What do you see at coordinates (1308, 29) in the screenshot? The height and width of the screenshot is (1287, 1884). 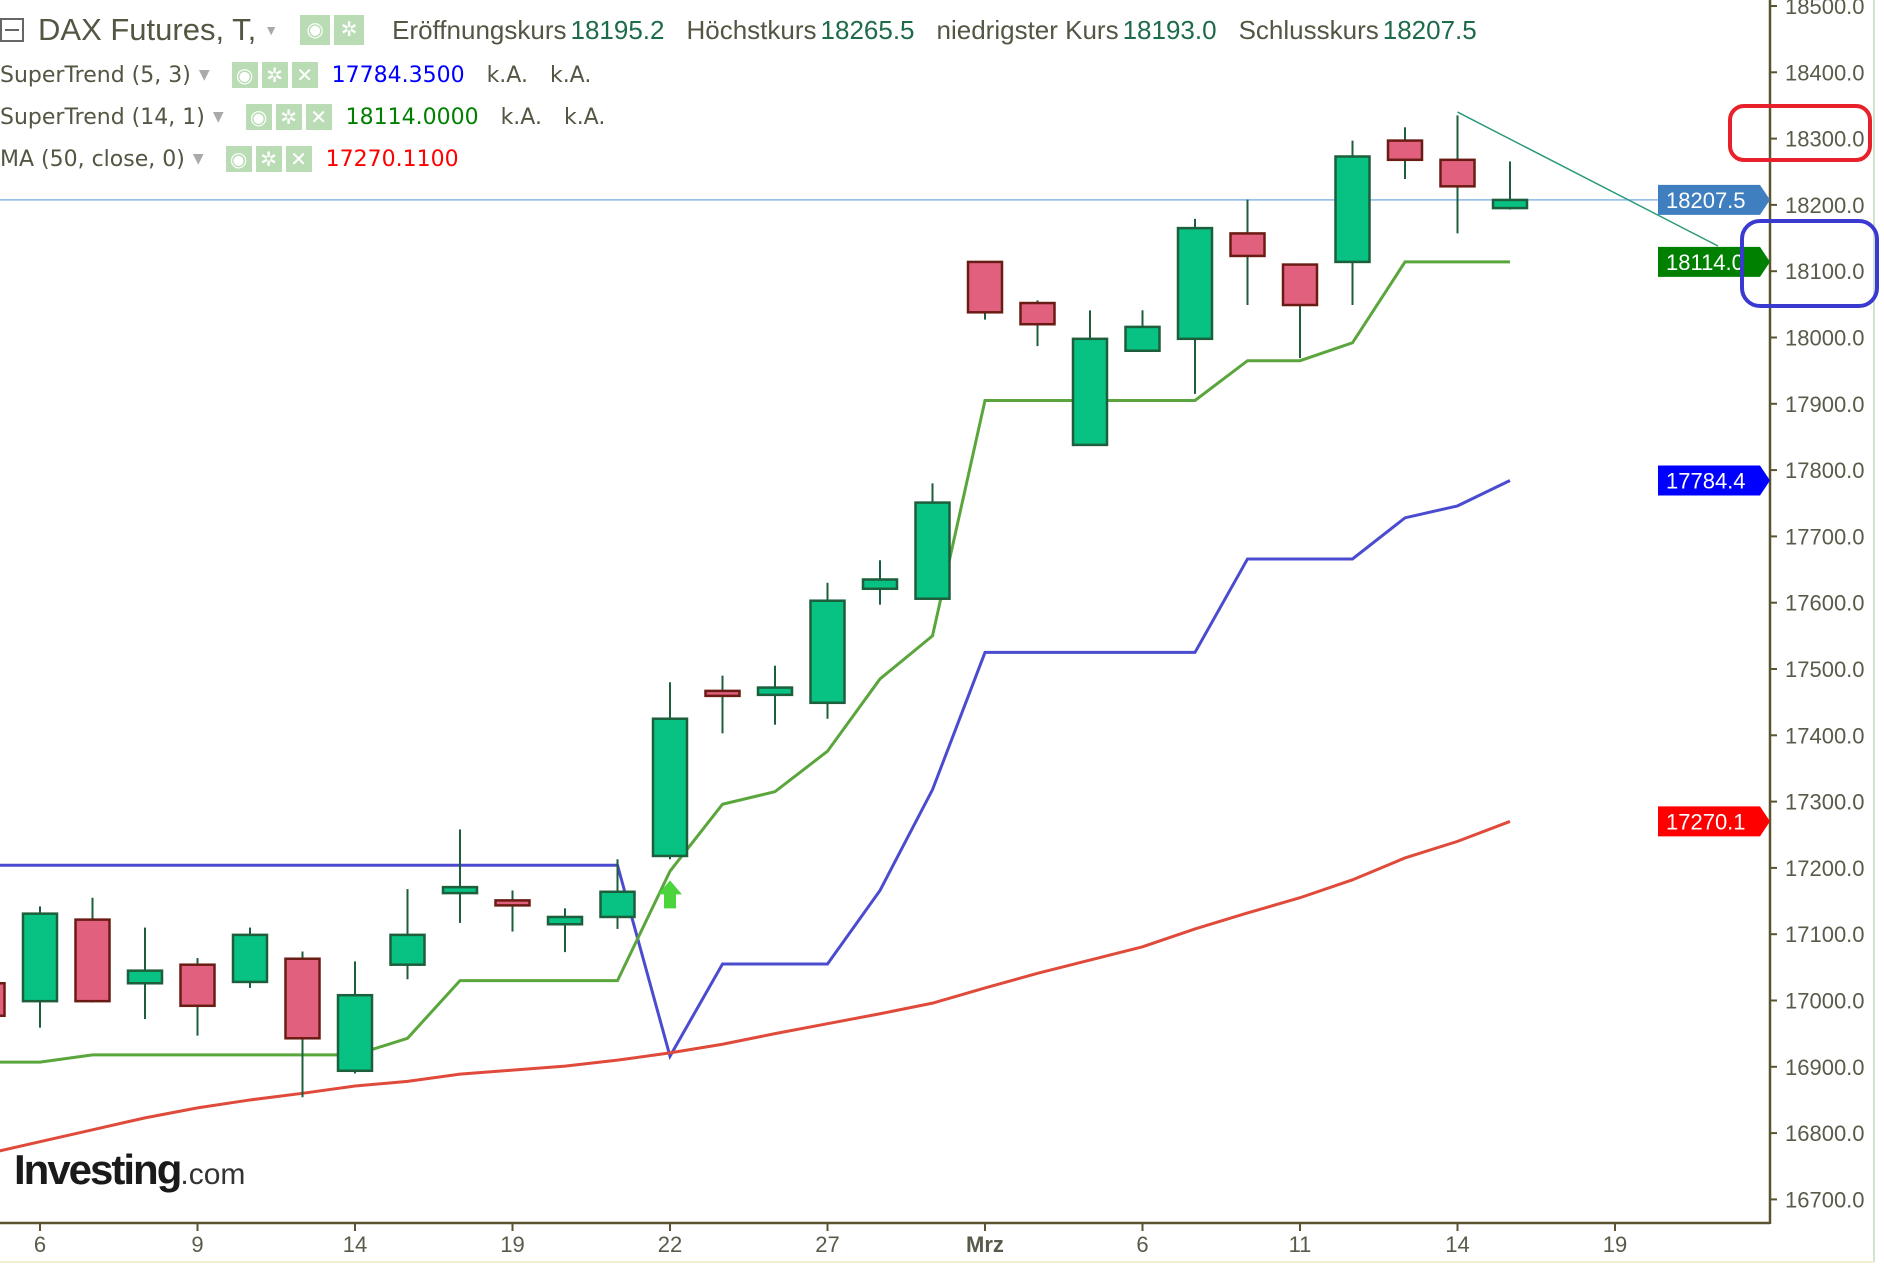 I see `close-label: Schlusskurs` at bounding box center [1308, 29].